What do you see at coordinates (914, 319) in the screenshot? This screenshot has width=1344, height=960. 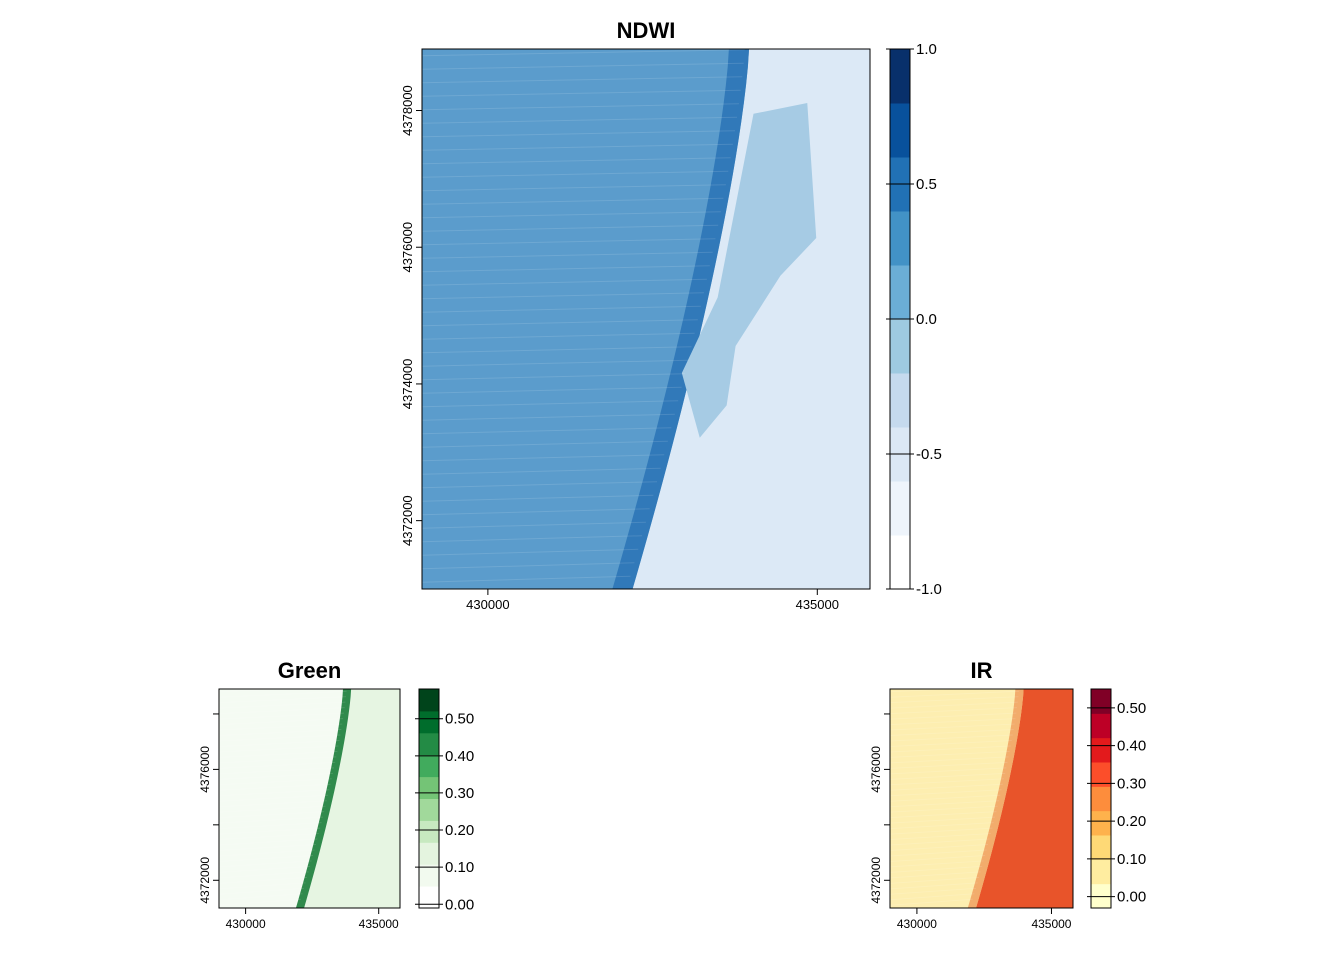 I see `legend: 1.0 0.5 0.0 -0.5 -1.0` at bounding box center [914, 319].